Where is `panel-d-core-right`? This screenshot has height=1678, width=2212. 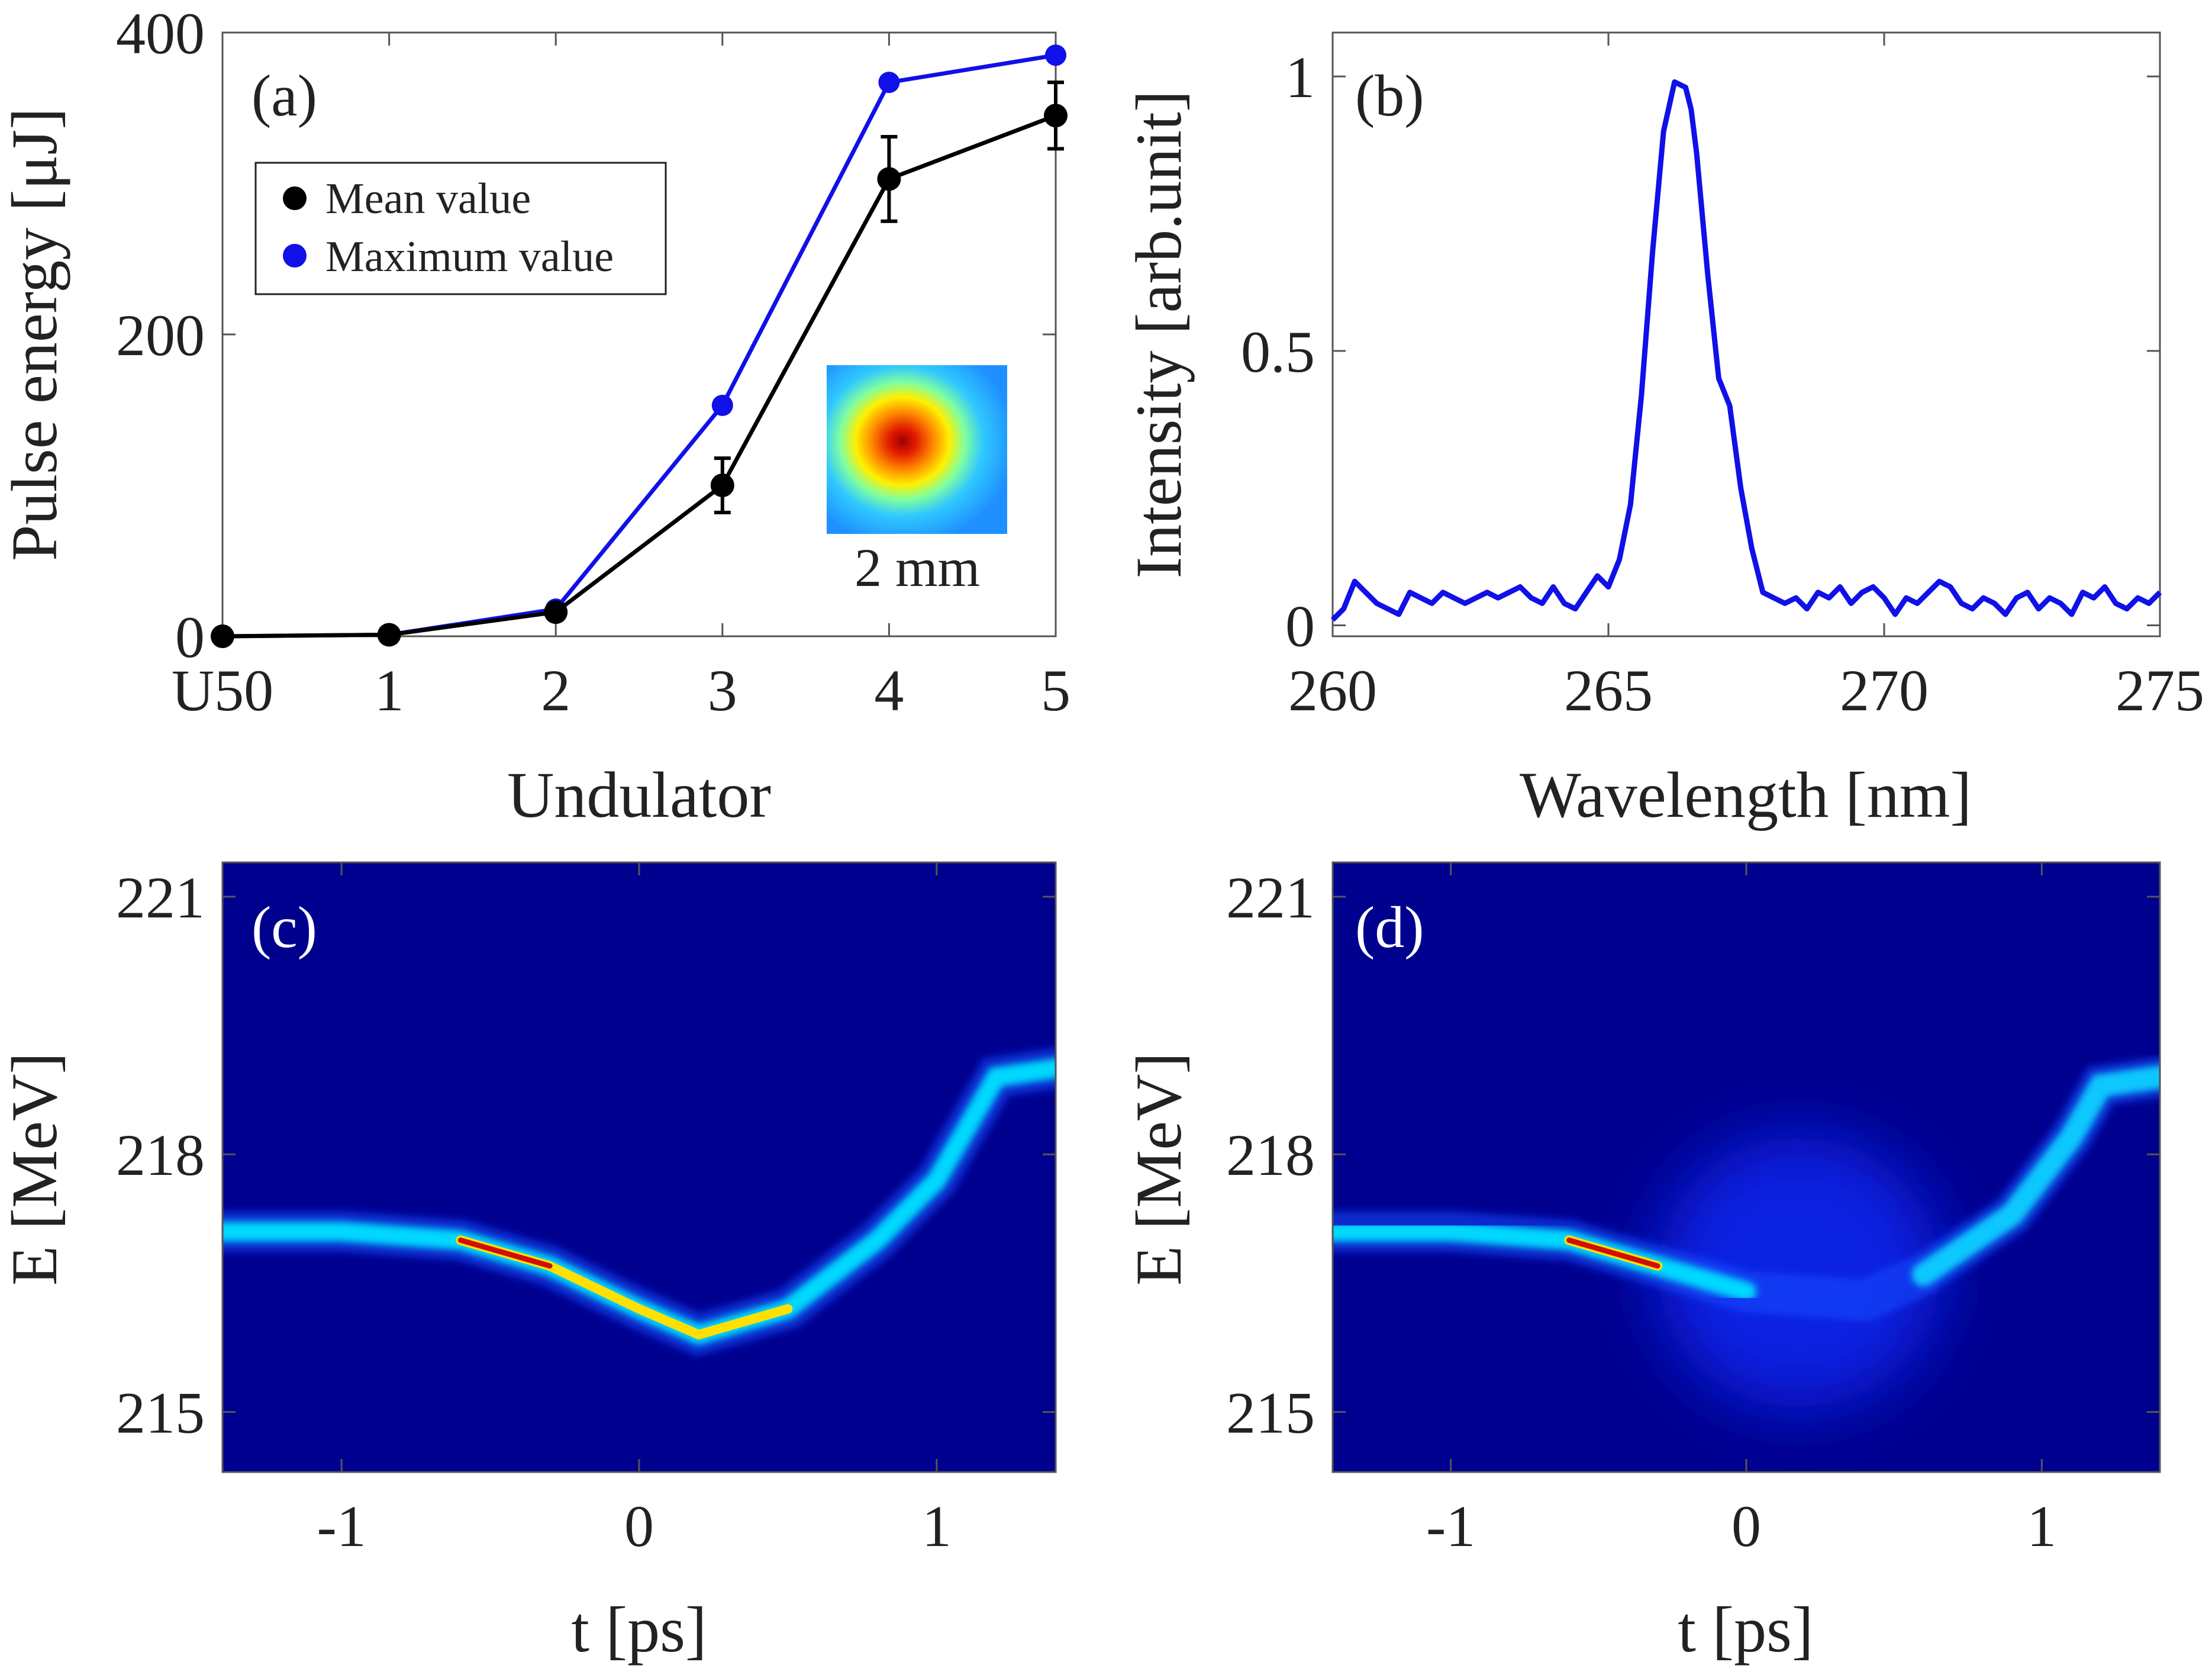 panel-d-core-right is located at coordinates (2035, 1176).